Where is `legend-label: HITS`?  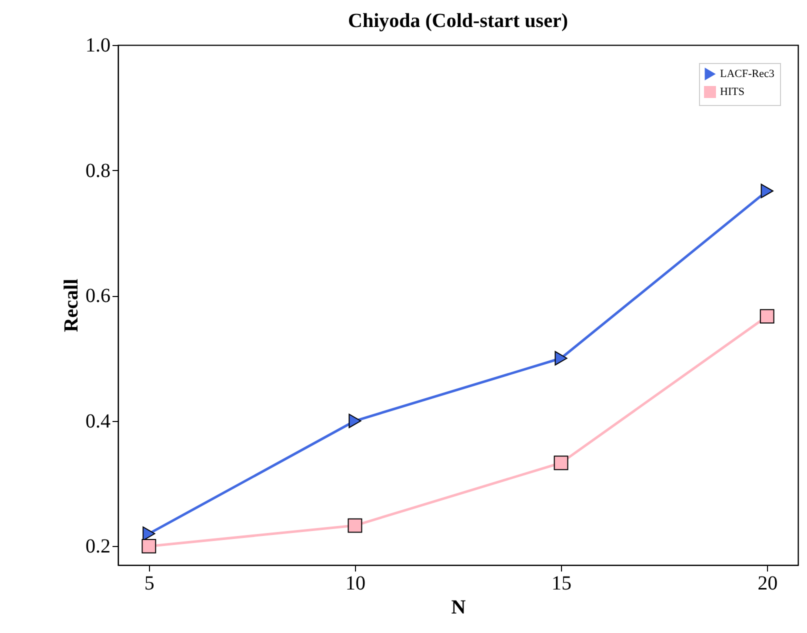 legend-label: HITS is located at coordinates (732, 92).